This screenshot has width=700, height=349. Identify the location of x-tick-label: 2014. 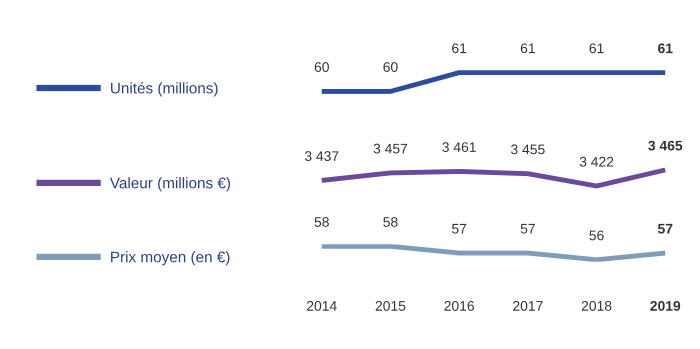
(321, 306).